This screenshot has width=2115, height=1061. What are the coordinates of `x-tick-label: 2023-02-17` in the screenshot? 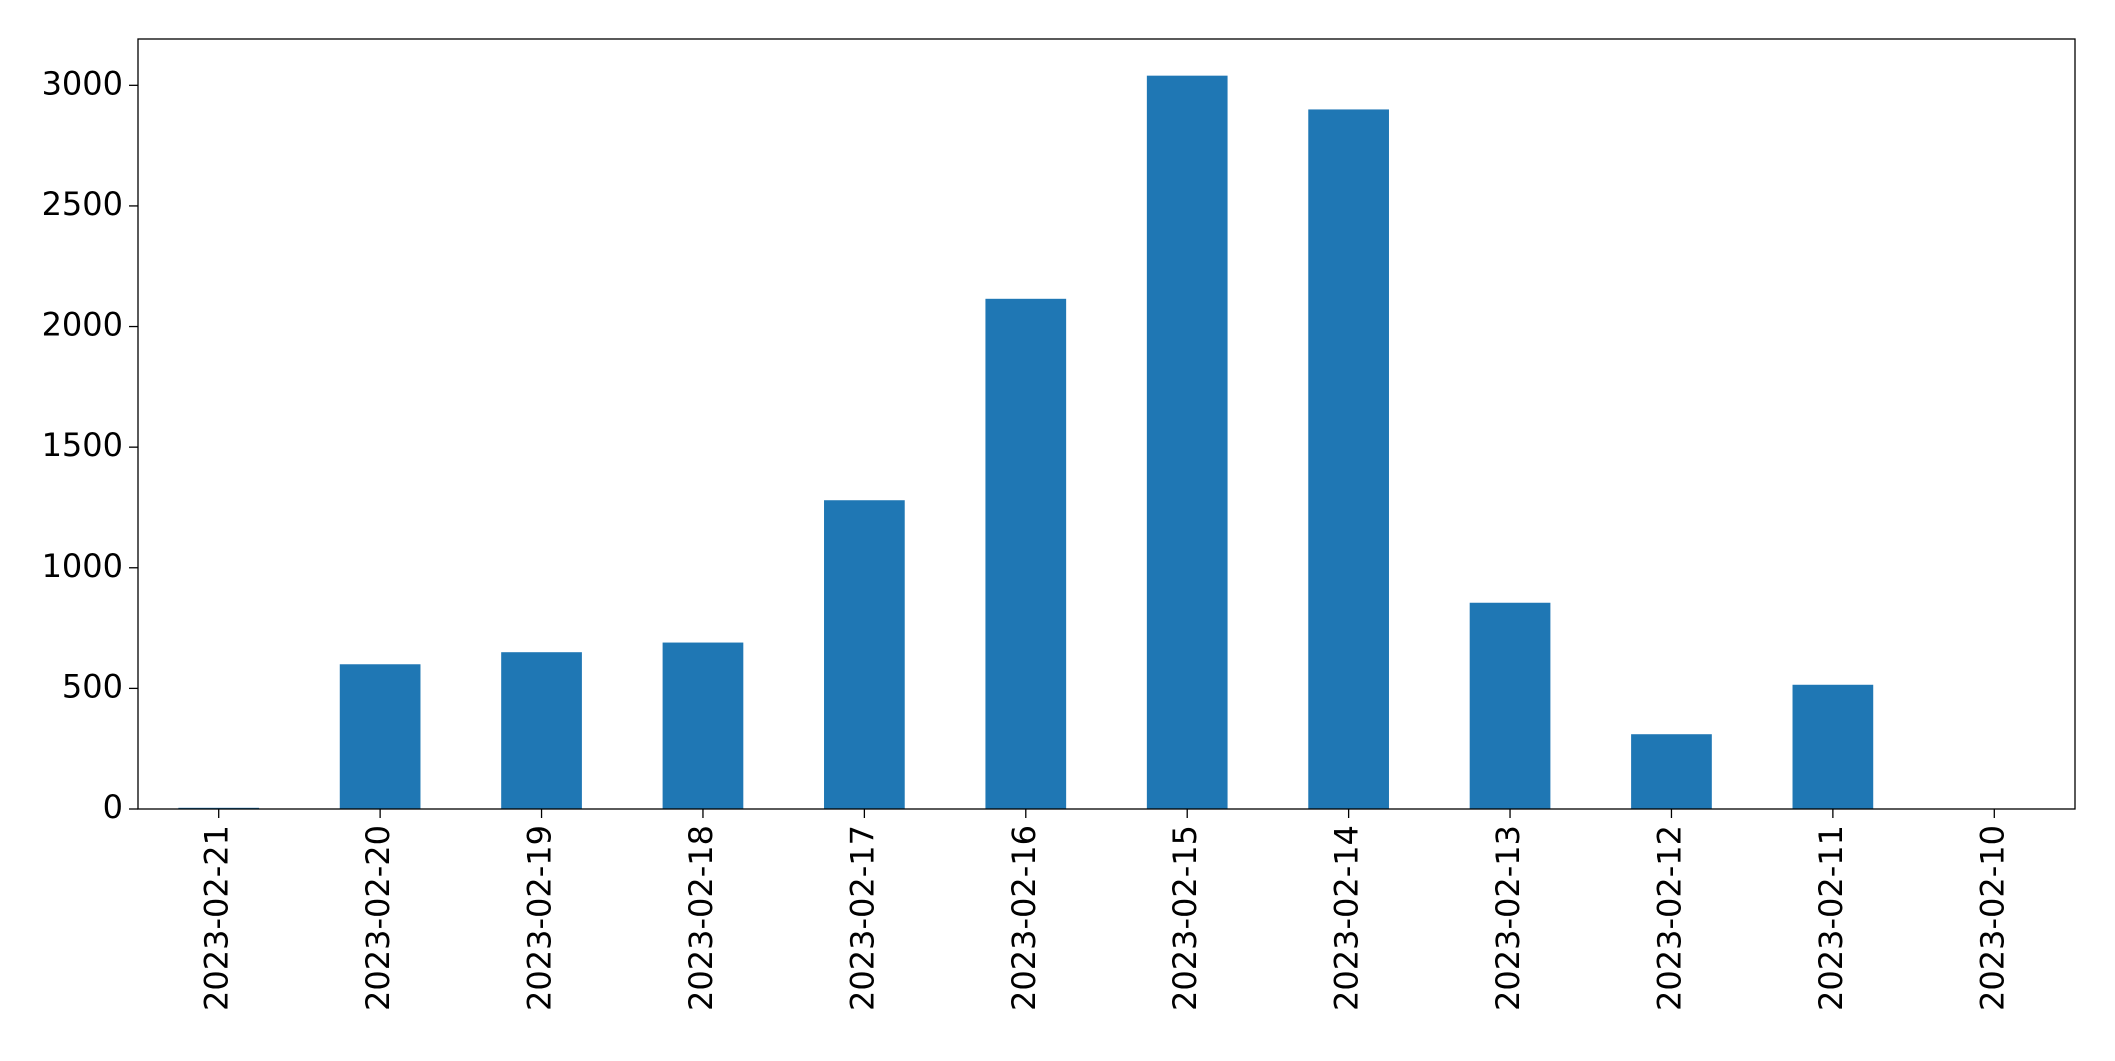 It's located at (862, 918).